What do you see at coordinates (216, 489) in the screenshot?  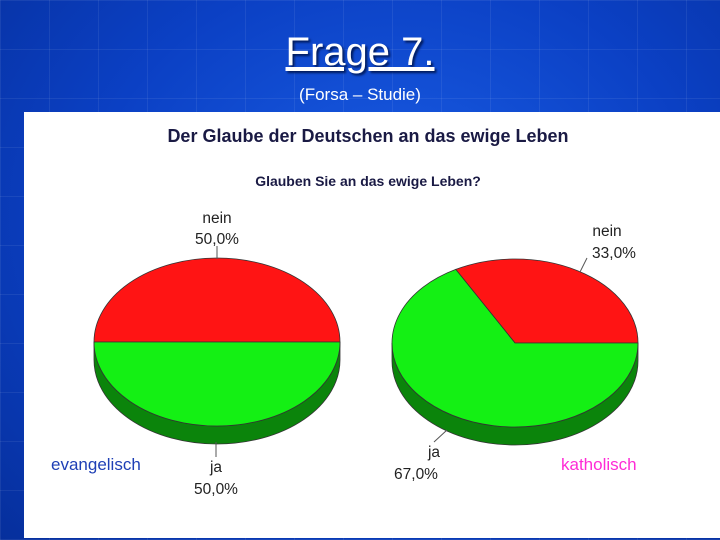 I see `pie1-ja-value: 50,0%` at bounding box center [216, 489].